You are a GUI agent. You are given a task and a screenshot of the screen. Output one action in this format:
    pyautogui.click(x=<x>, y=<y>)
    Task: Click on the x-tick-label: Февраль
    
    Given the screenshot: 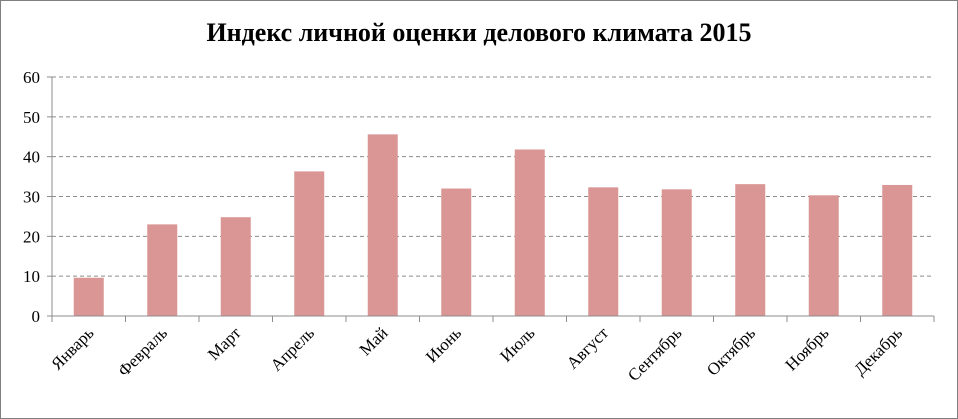 What is the action you would take?
    pyautogui.click(x=142, y=351)
    